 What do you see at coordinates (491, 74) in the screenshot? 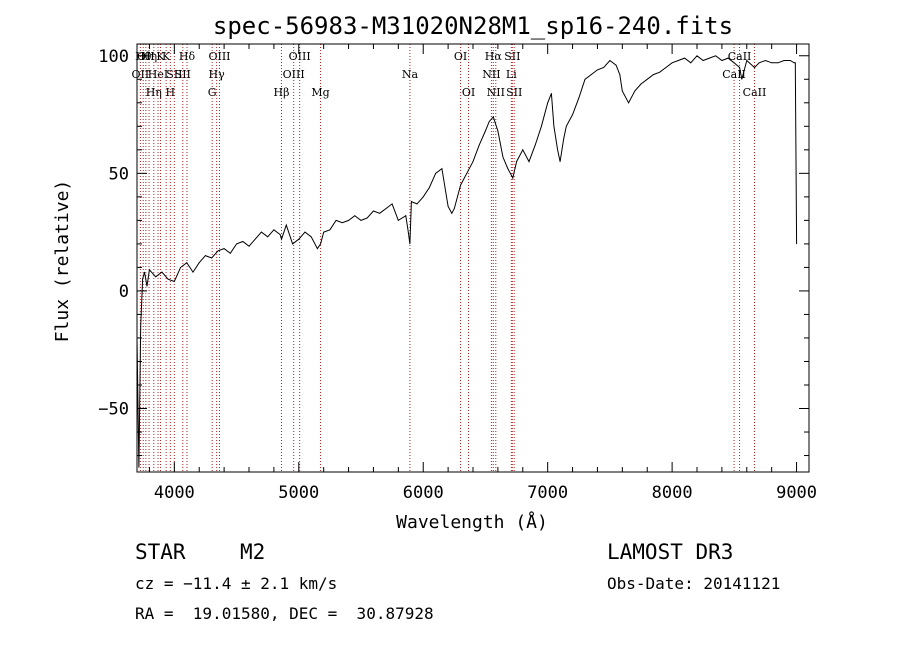
I see `emission-line-label-22: NII` at bounding box center [491, 74].